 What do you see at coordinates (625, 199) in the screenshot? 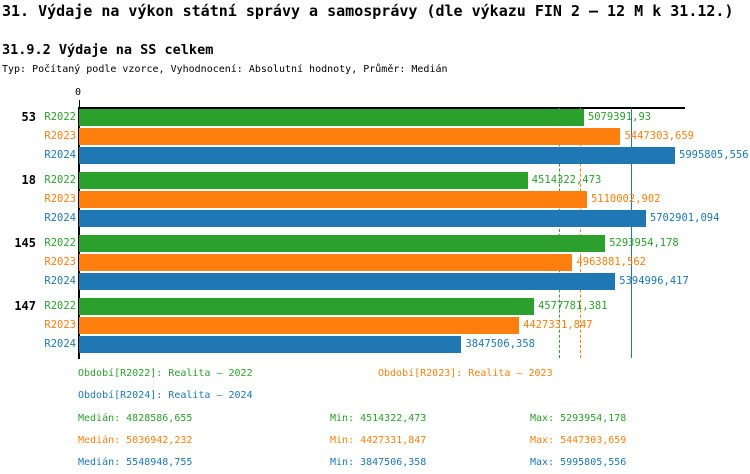
I see `bar-value-label: 5110002,902` at bounding box center [625, 199].